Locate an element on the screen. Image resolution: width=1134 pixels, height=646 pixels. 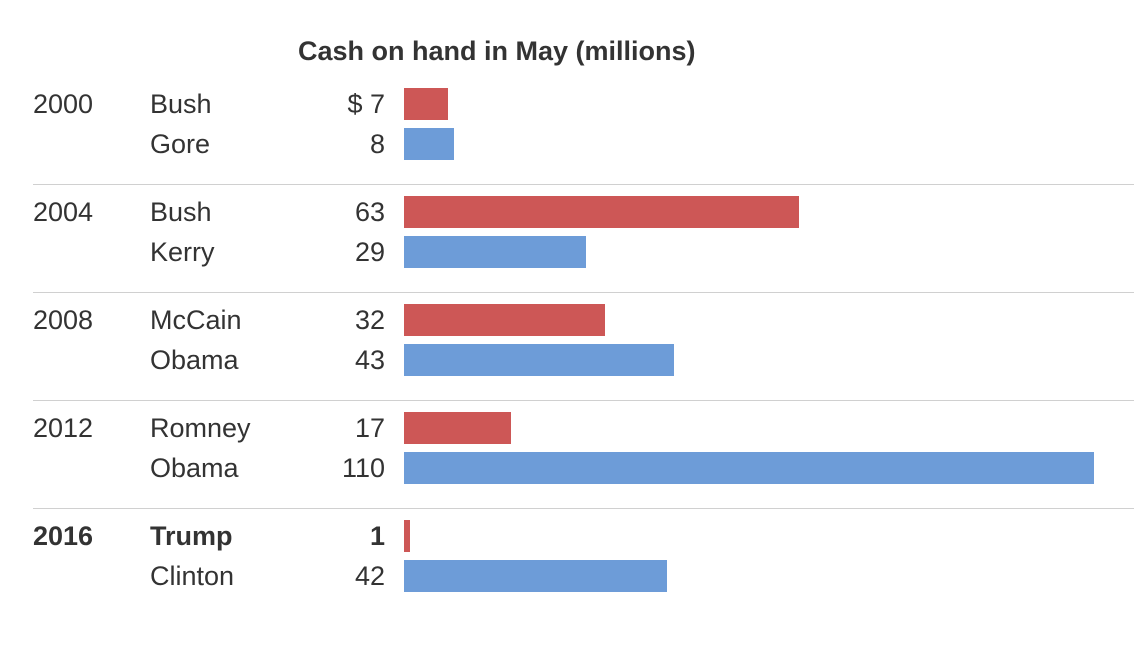
value-label: 42 is located at coordinates (369, 576).